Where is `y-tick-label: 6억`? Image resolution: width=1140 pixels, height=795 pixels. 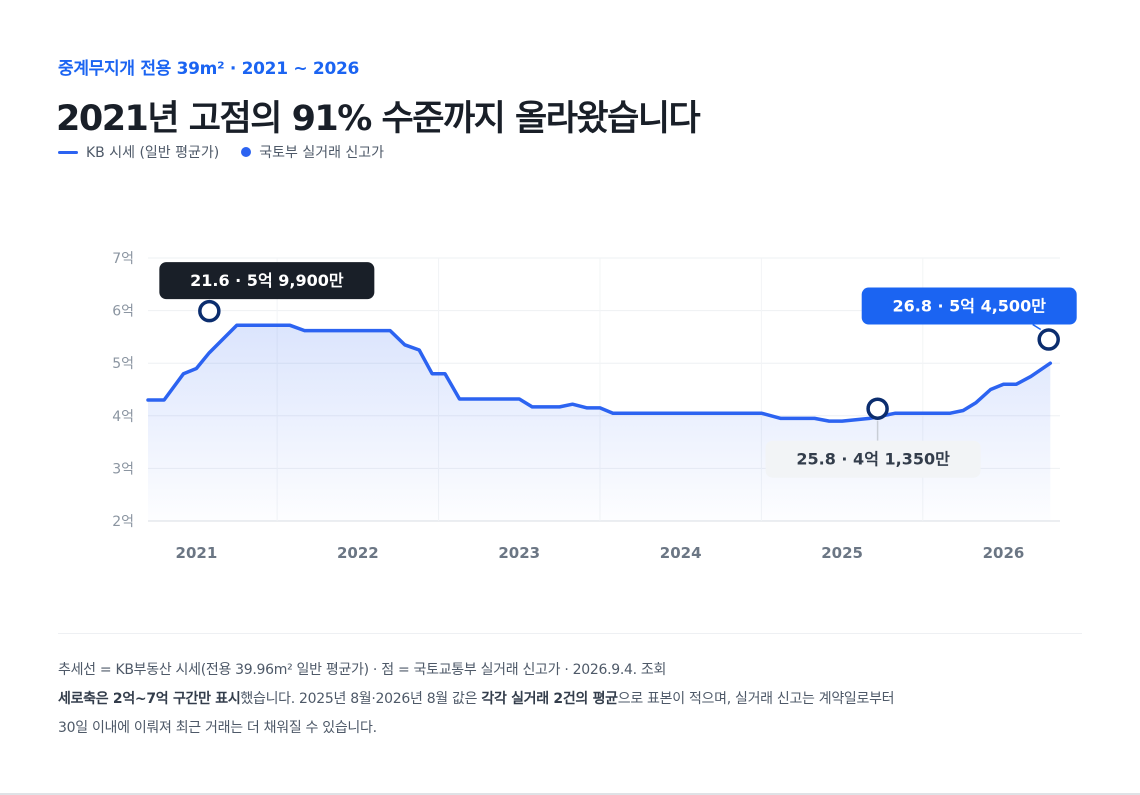
y-tick-label: 6억 is located at coordinates (123, 312).